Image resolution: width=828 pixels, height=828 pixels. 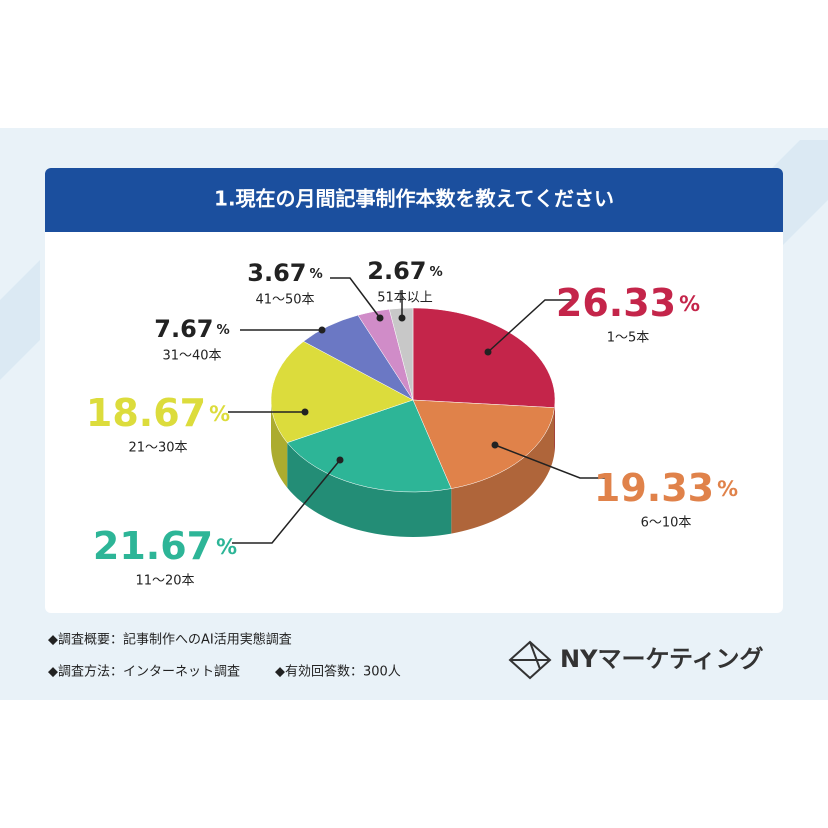 What do you see at coordinates (144, 672) in the screenshot?
I see `footer-text: ◆調査方法：インターネット調査` at bounding box center [144, 672].